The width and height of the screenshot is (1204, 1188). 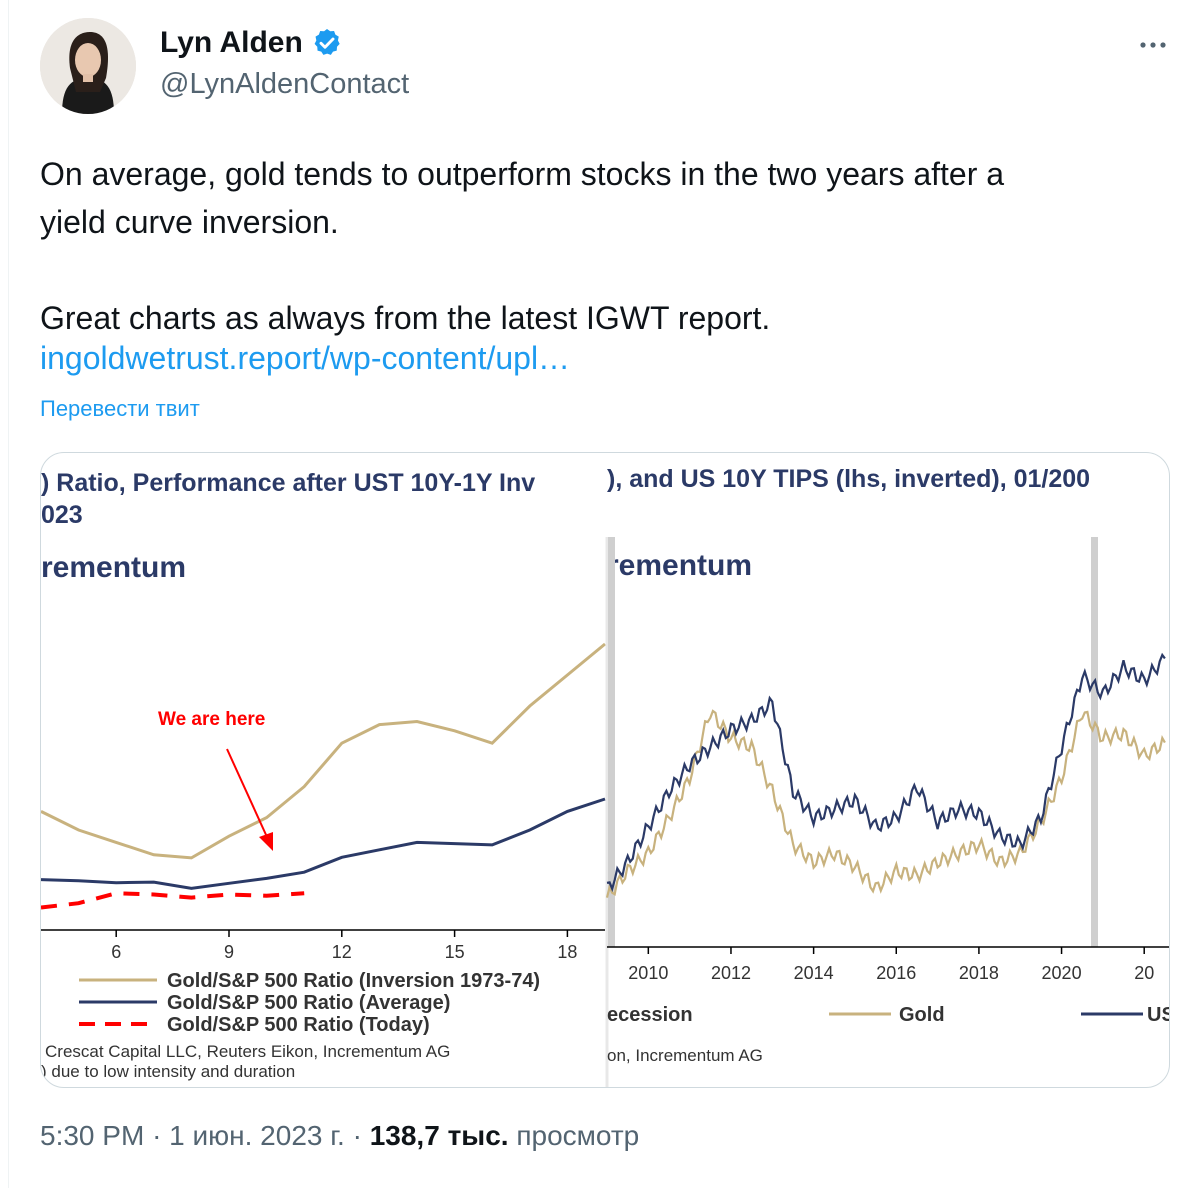 I want to click on tweet-date: 1 июн. 2023 г., so click(x=257, y=1135).